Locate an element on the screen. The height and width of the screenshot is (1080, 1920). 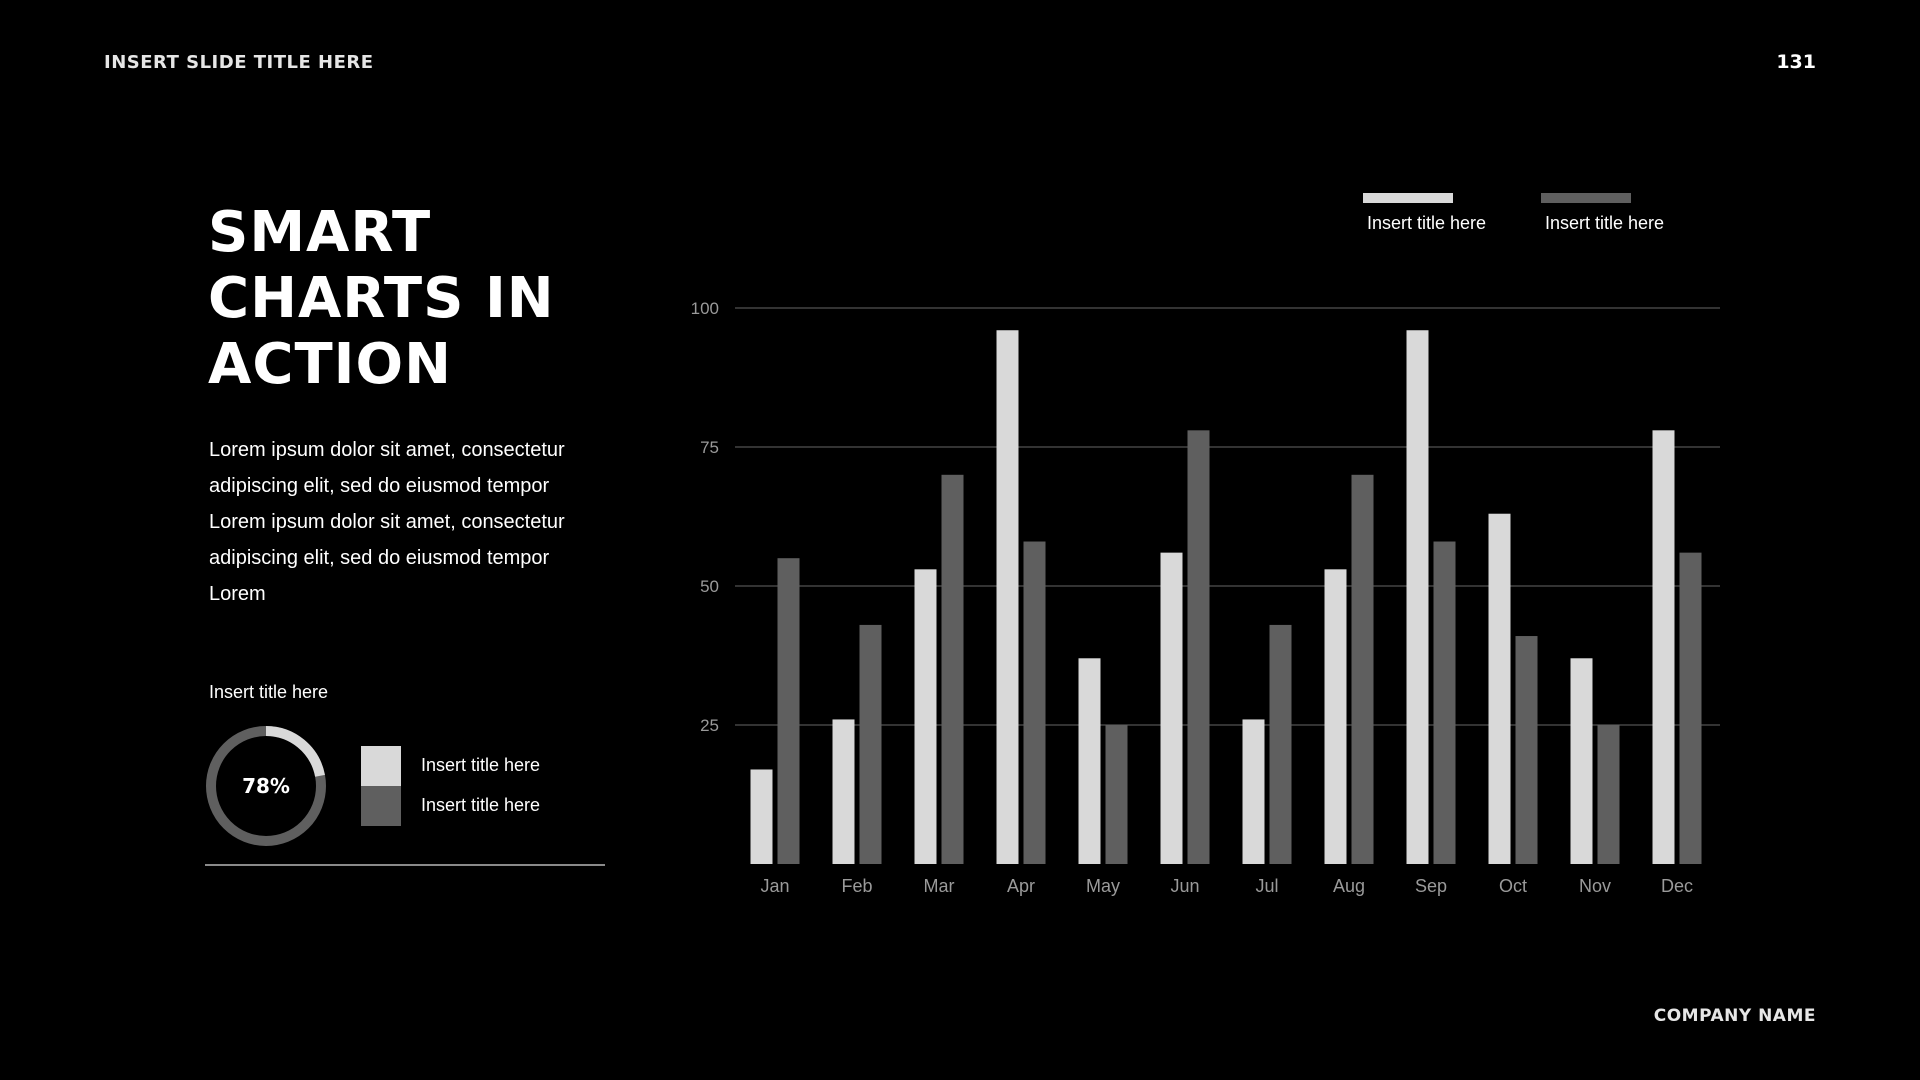
page-number: 131 is located at coordinates (1796, 62).